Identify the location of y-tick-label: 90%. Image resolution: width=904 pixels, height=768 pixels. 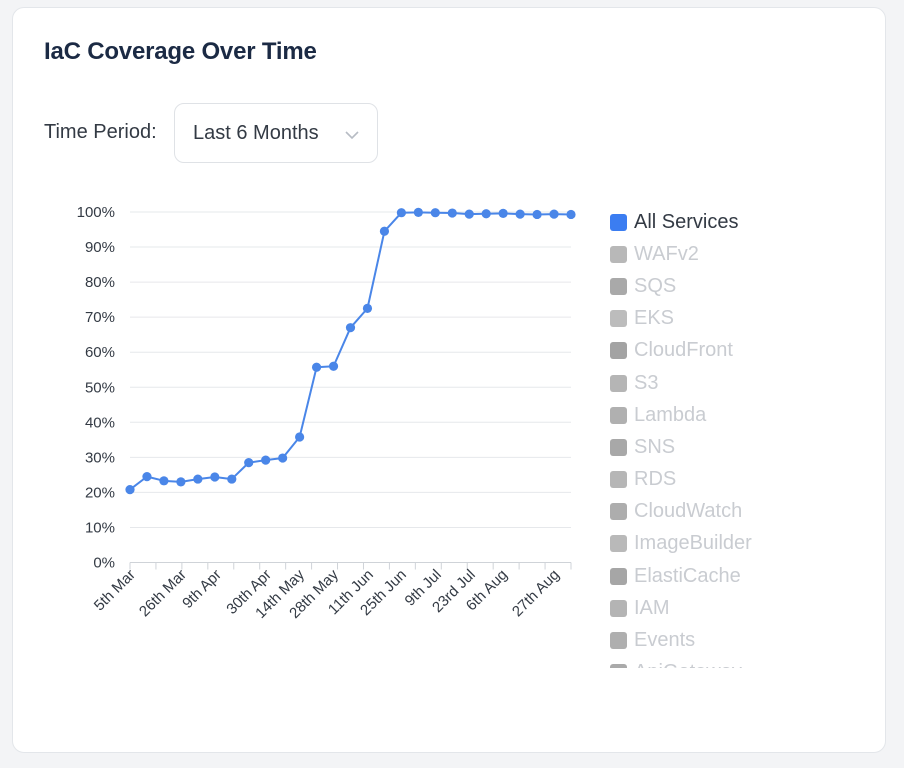
(100, 247).